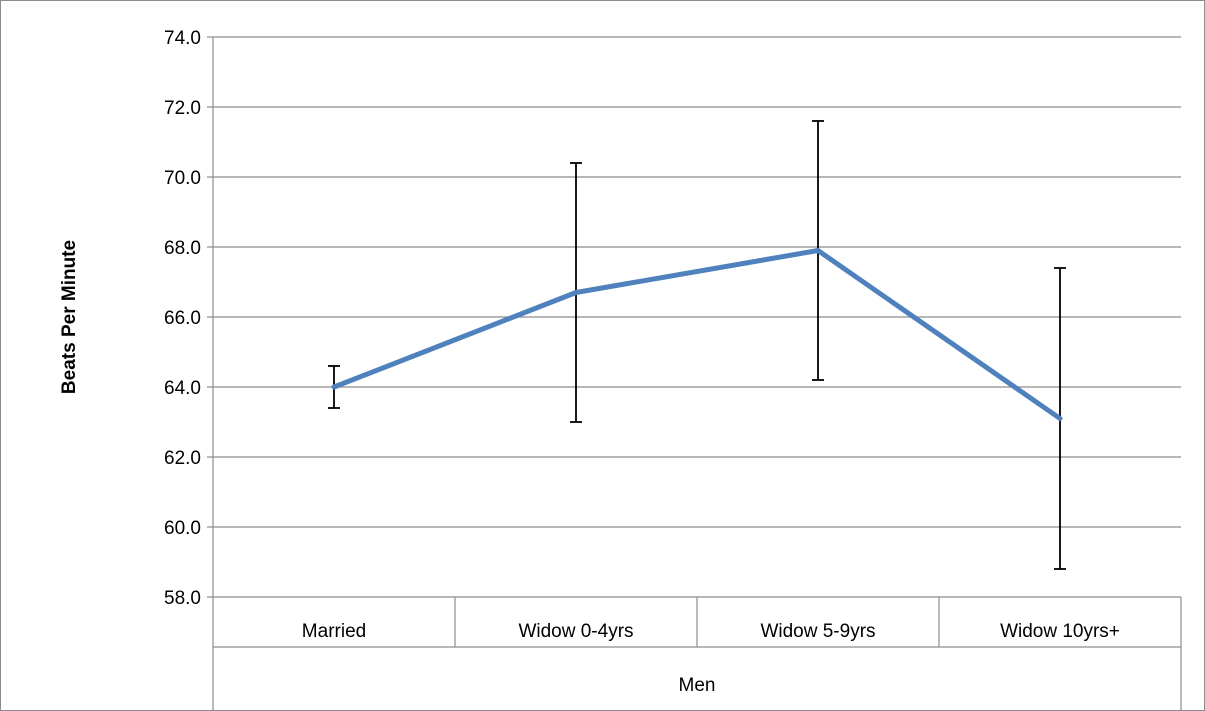 This screenshot has width=1205, height=711. What do you see at coordinates (182, 318) in the screenshot?
I see `y-tick-label: 66.0` at bounding box center [182, 318].